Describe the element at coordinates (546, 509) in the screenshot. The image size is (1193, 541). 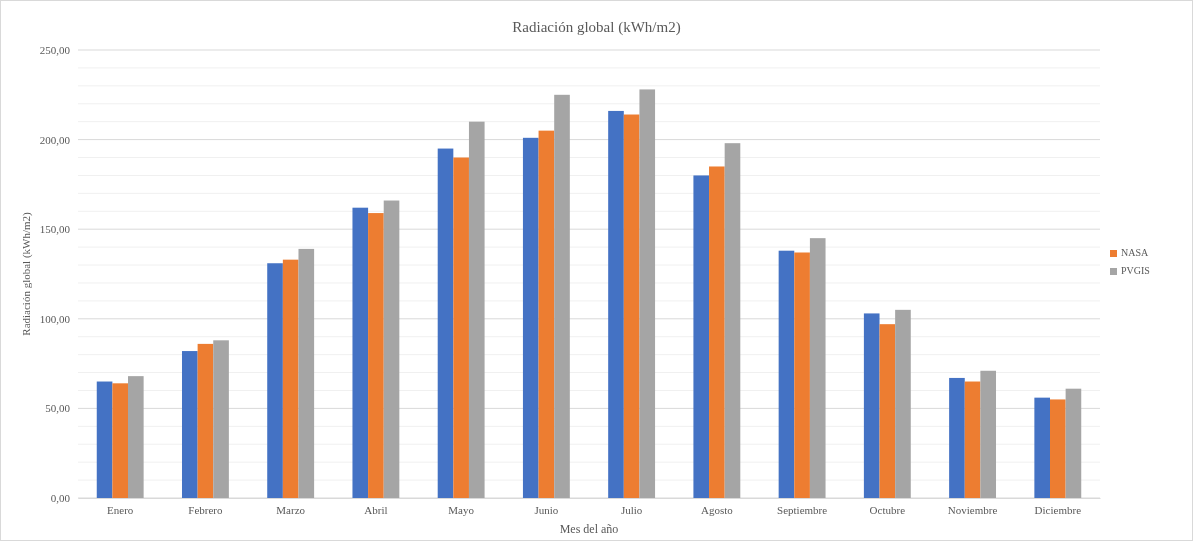
I see `x-tick-label: Junio` at that location.